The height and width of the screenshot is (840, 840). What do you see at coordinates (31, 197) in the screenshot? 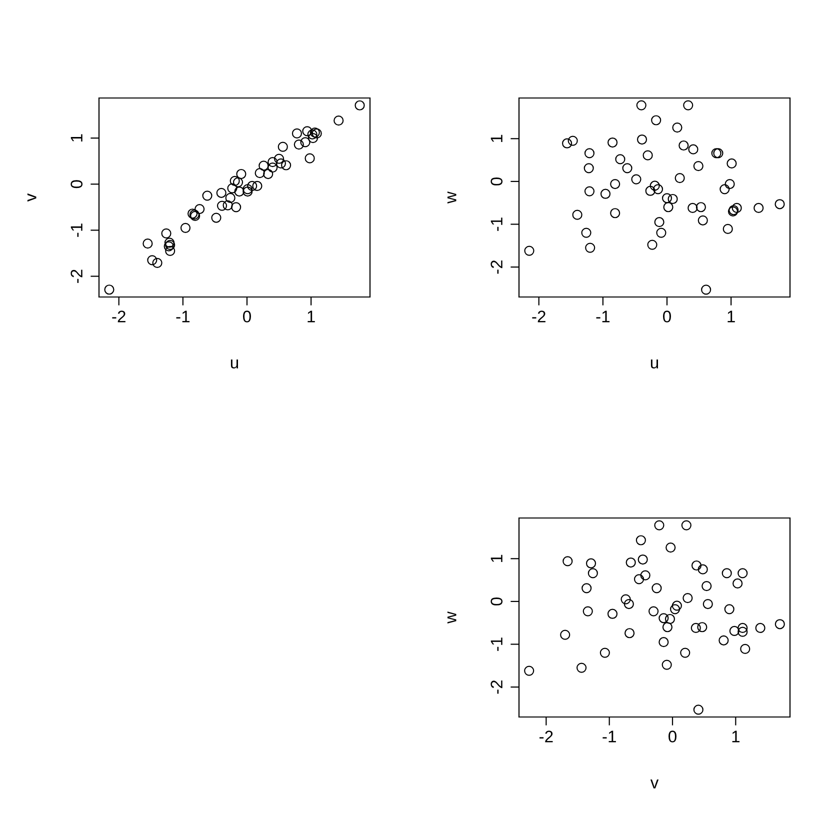
I see `y-axis-title: v` at bounding box center [31, 197].